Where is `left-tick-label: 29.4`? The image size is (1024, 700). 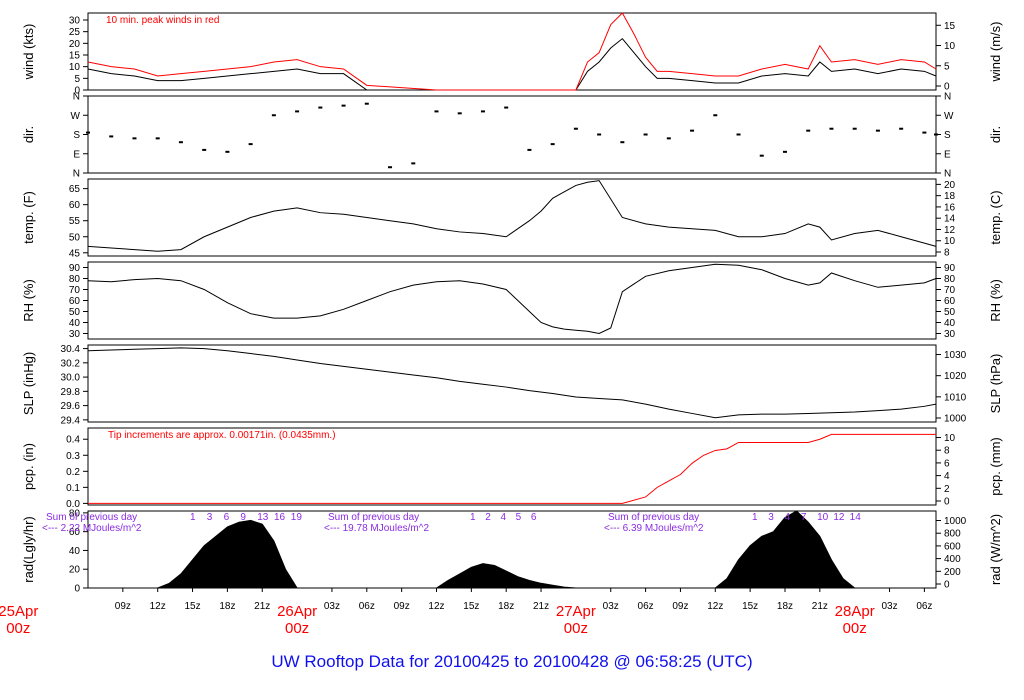 left-tick-label: 29.4 is located at coordinates (71, 420).